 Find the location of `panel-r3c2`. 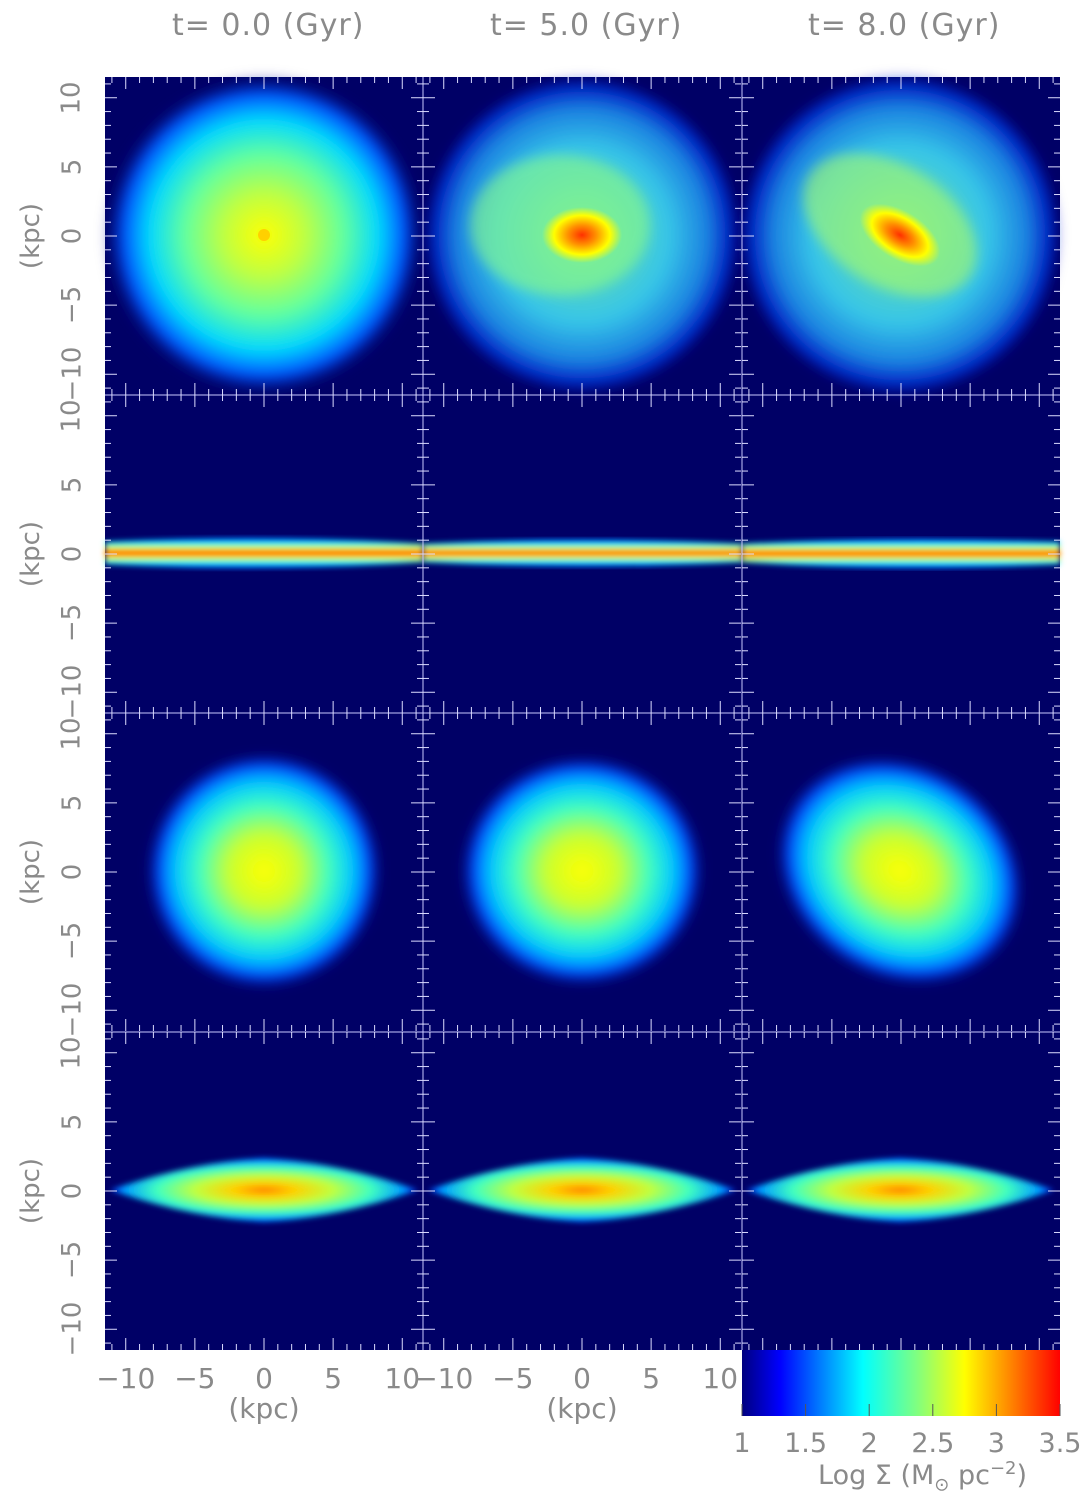

panel-r3c2 is located at coordinates (582, 871).